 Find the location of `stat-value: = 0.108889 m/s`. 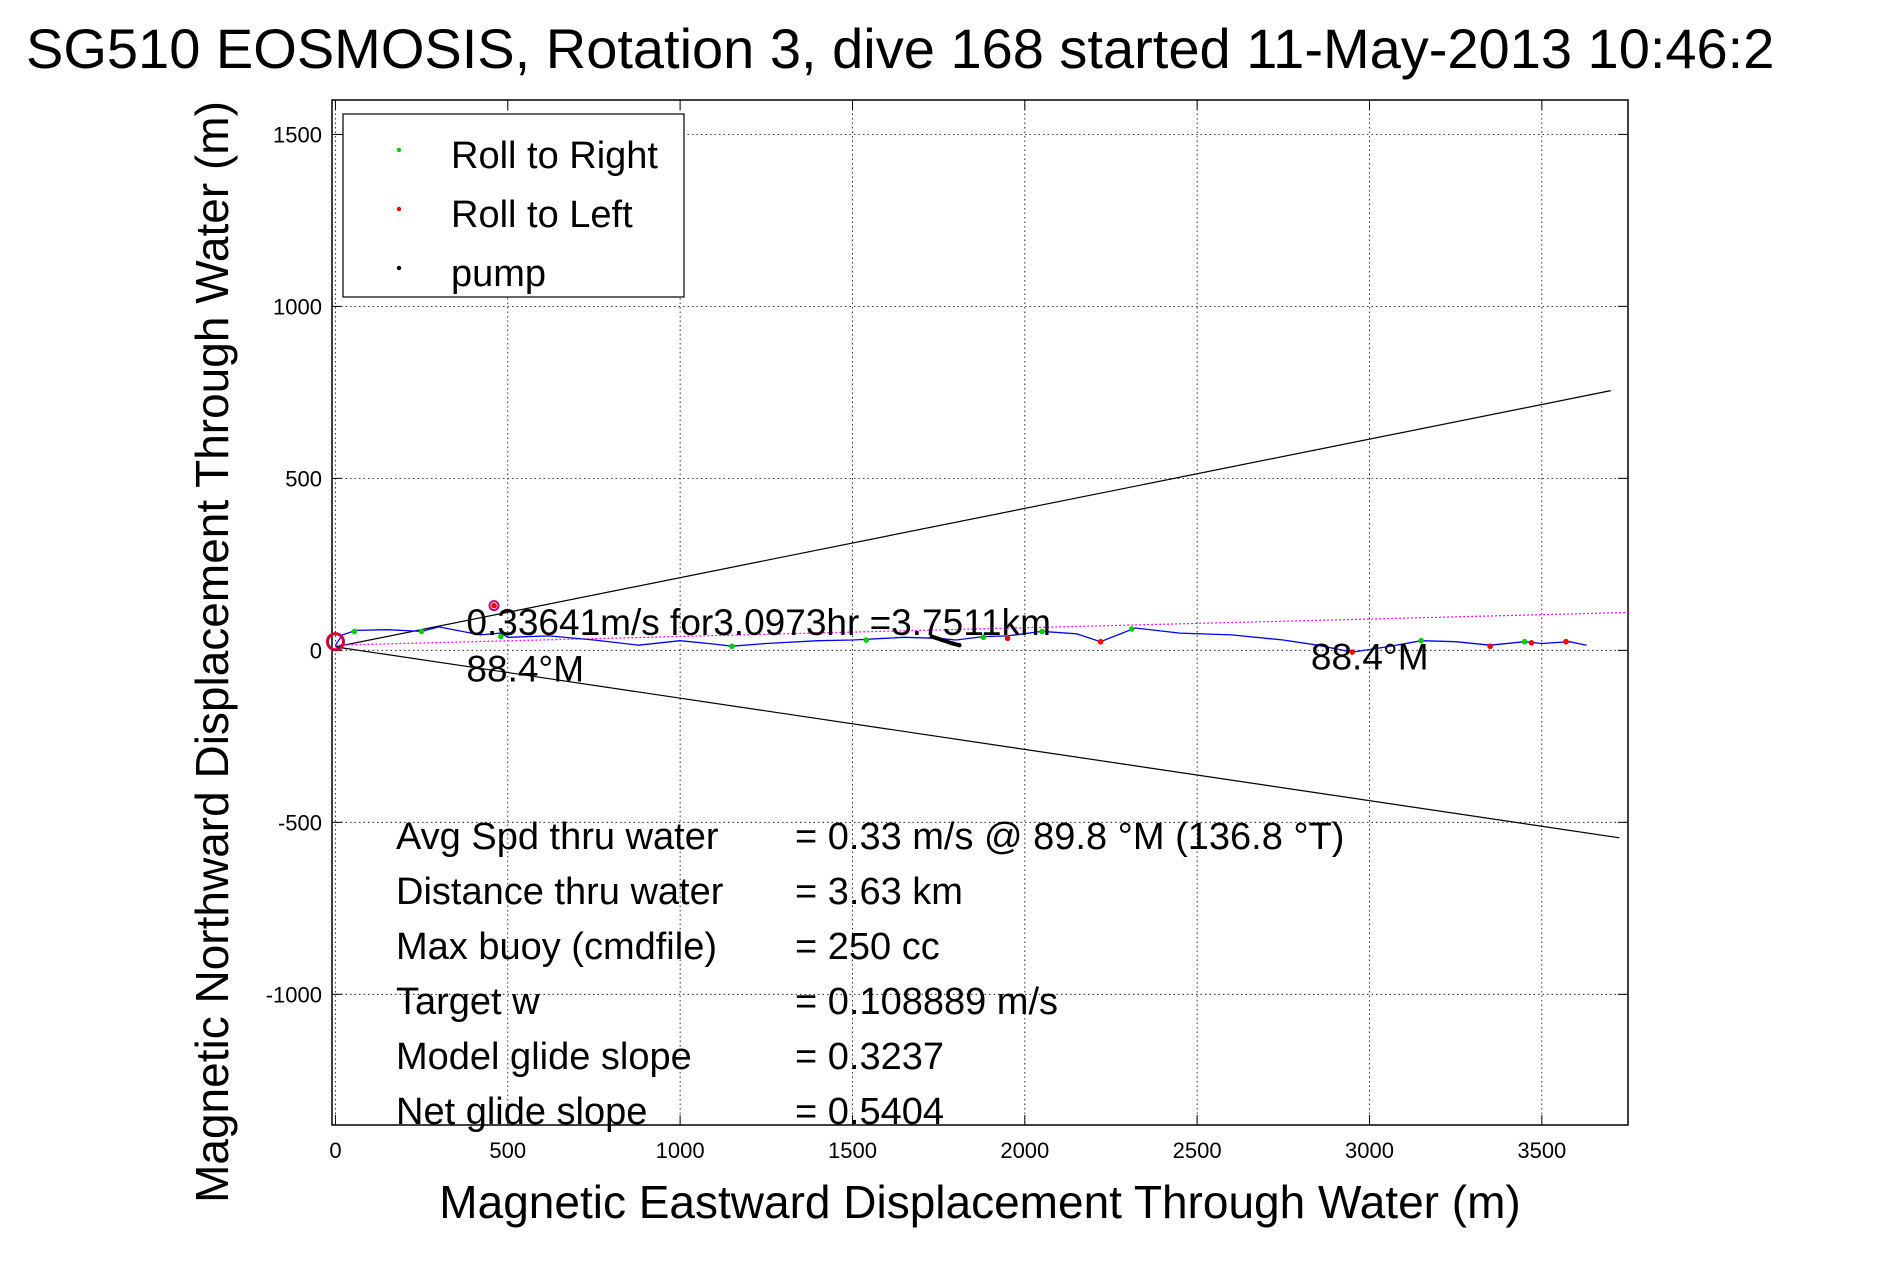

stat-value: = 0.108889 m/s is located at coordinates (926, 1002).